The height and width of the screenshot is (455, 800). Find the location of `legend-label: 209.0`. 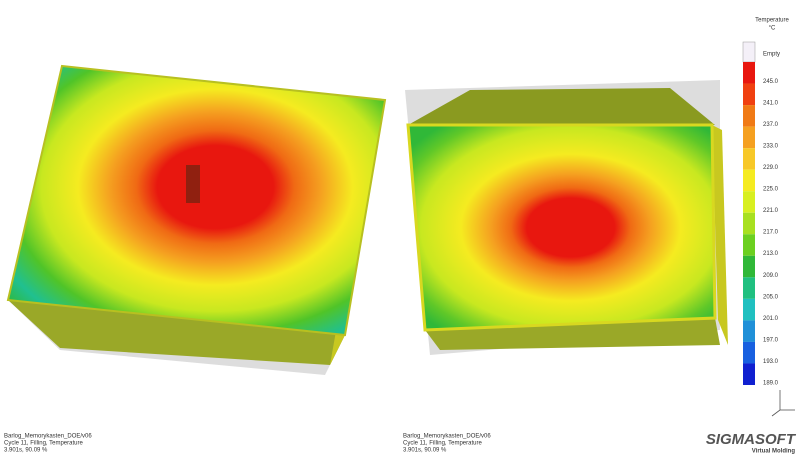

legend-label: 209.0 is located at coordinates (771, 276).